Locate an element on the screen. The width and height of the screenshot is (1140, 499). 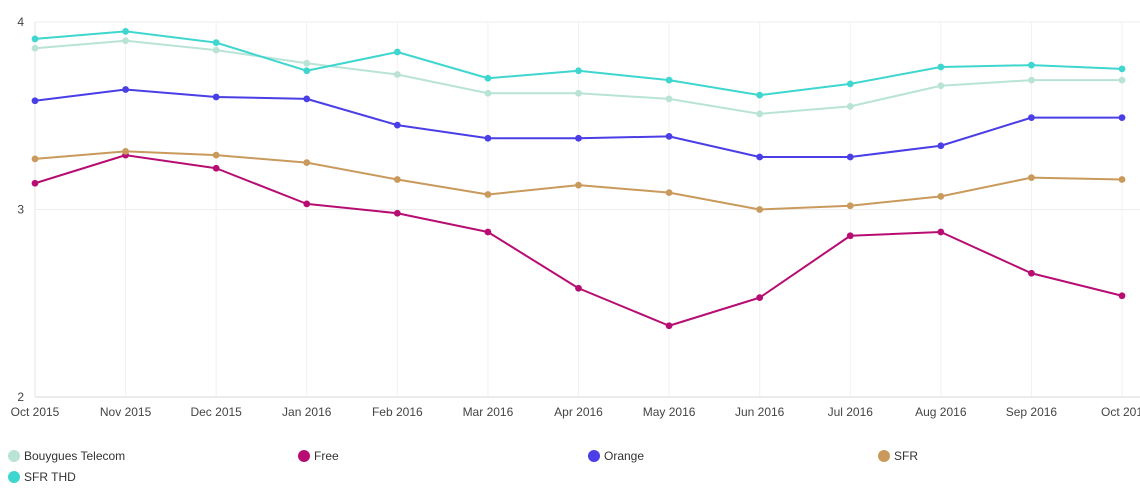
legend-label: SFR THD is located at coordinates (50, 476).